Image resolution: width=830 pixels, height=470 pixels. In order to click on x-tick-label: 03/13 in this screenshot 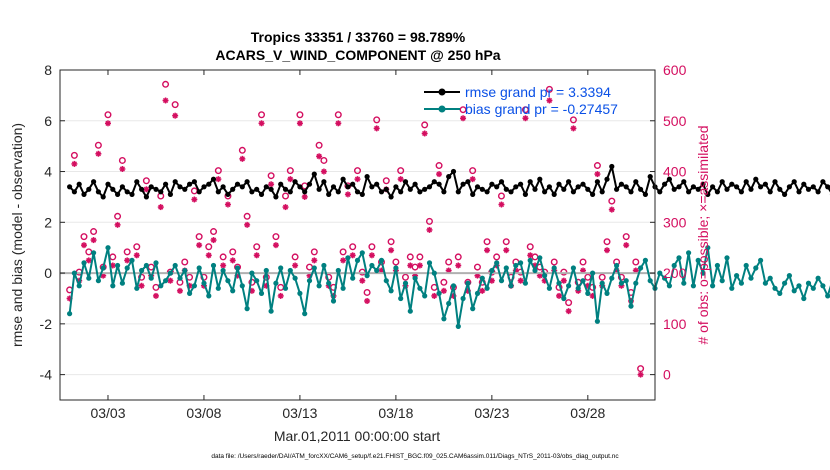, I will do `click(299, 413)`.